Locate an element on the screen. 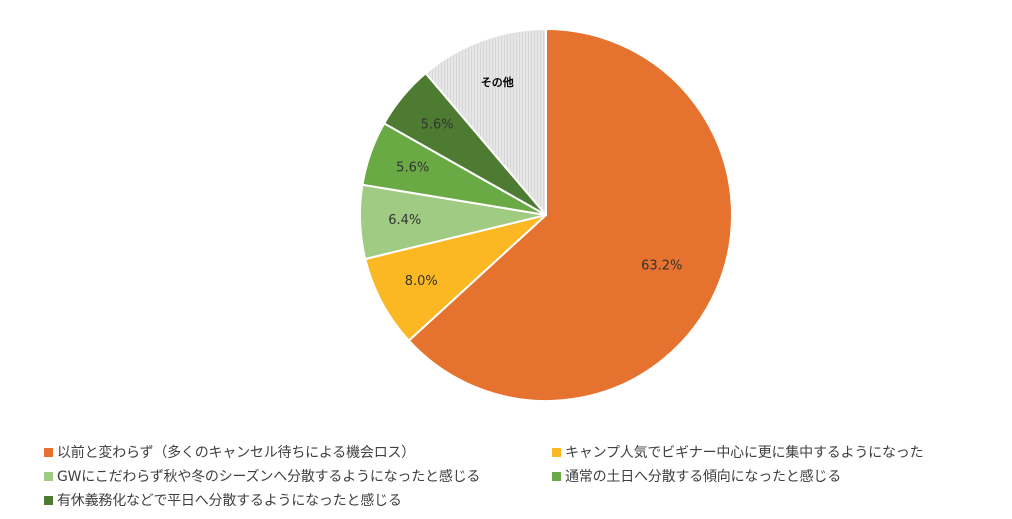  legend-item: キャンプ人気でビギナー中心に更に集中するようになった is located at coordinates (738, 452).